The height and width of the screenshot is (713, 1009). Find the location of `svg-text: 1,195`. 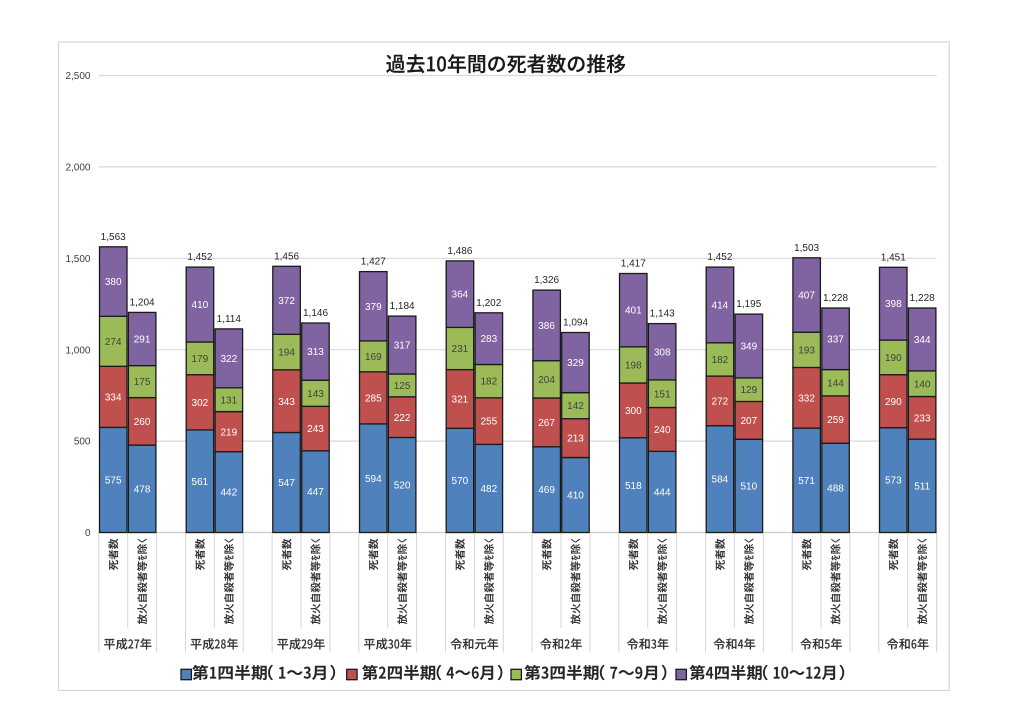

svg-text: 1,195 is located at coordinates (748, 304).